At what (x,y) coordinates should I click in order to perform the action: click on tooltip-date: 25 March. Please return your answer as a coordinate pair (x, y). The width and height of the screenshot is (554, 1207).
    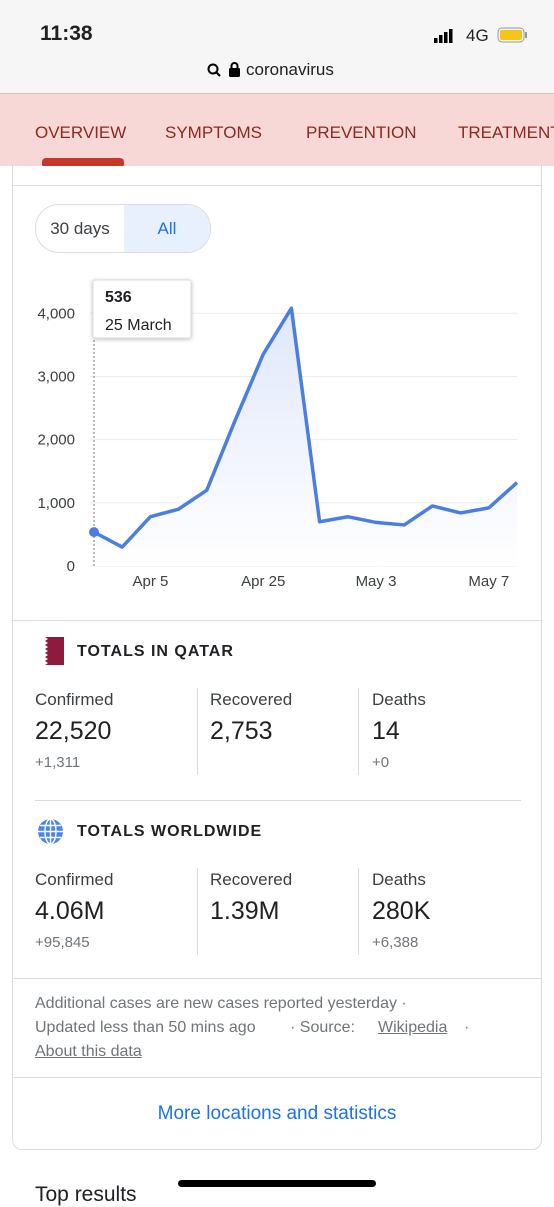
    Looking at the image, I should click on (138, 325).